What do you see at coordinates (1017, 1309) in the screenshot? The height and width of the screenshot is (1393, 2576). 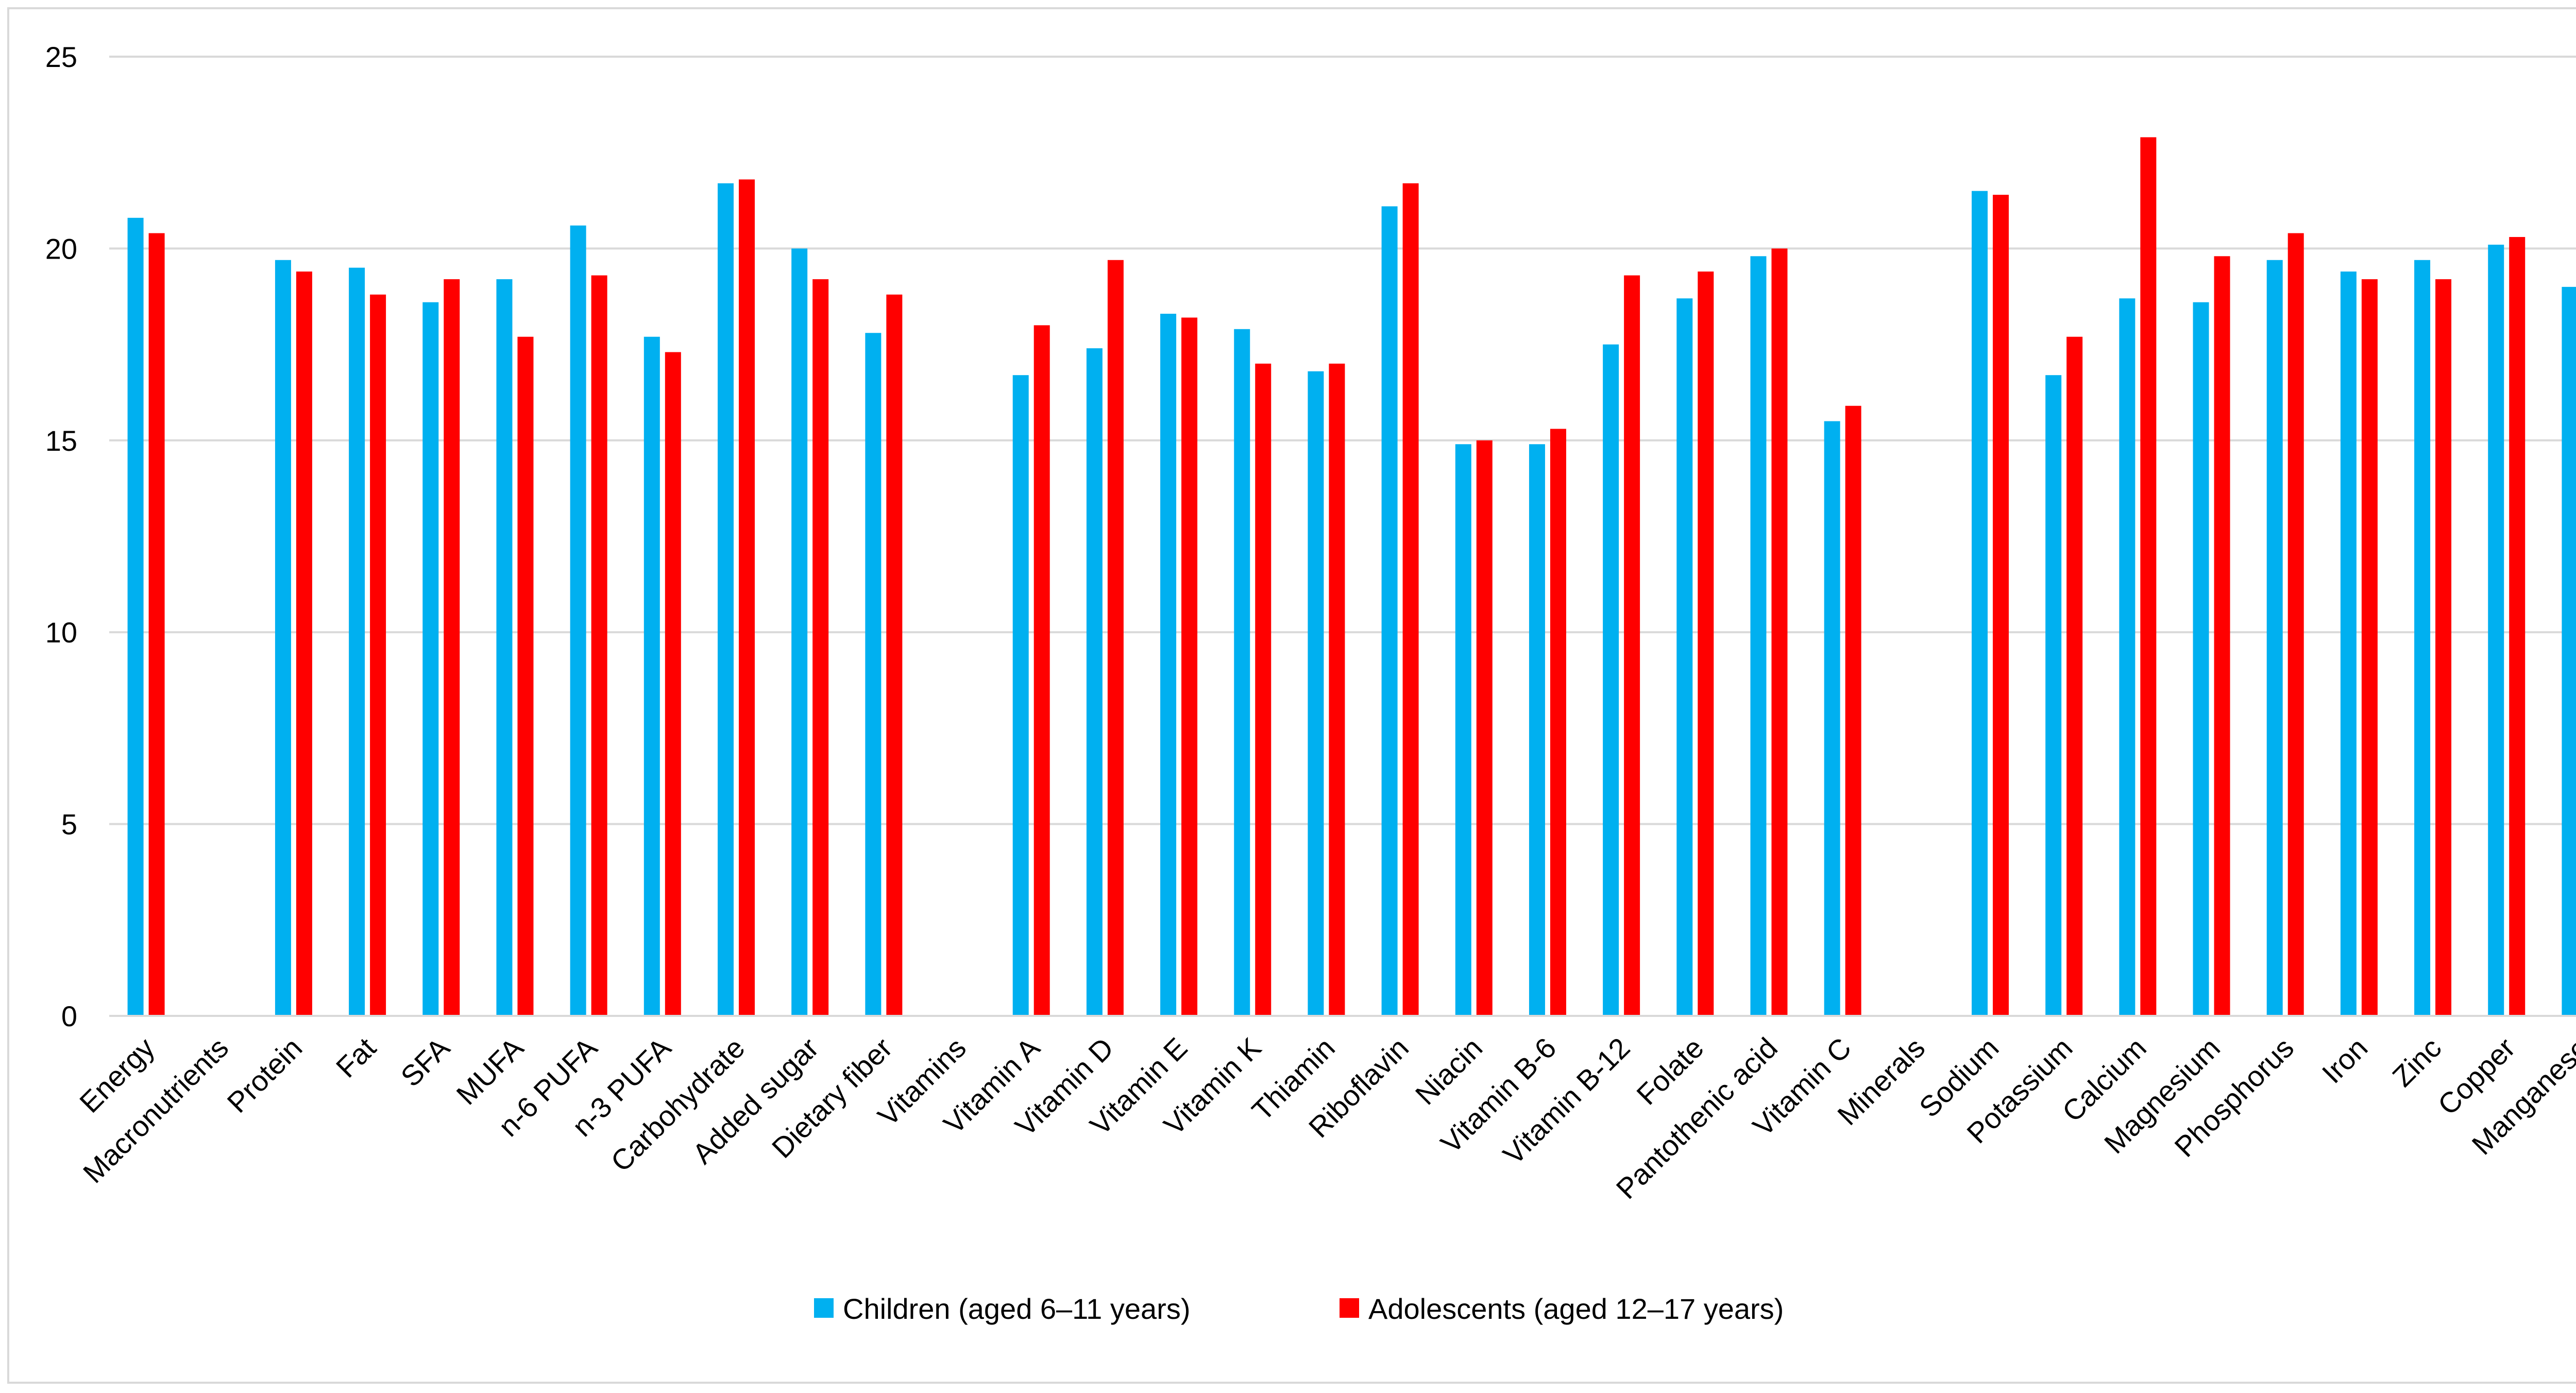 I see `legend-label-children: Children (aged 6–11 years)` at bounding box center [1017, 1309].